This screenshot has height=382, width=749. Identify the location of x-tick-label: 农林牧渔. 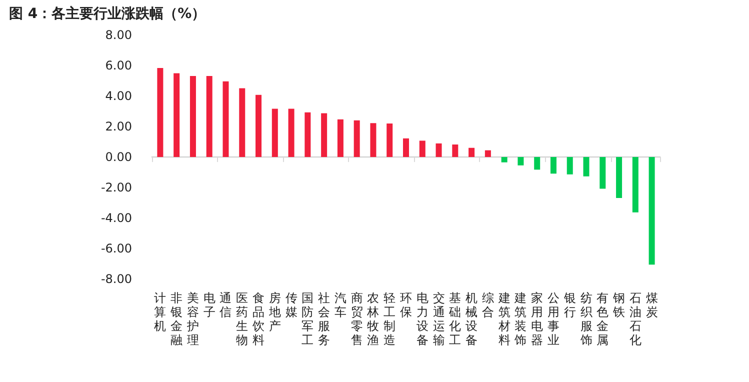
(373, 319).